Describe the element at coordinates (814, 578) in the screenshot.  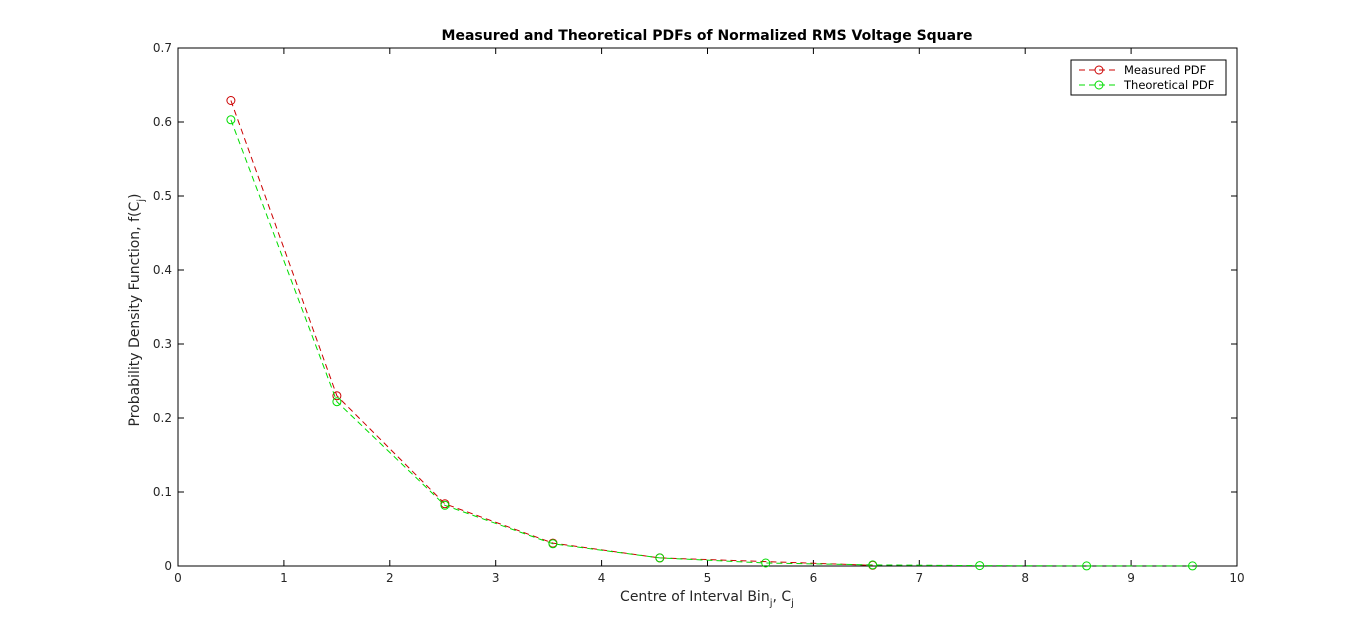
I see `x-tick-label: 6` at that location.